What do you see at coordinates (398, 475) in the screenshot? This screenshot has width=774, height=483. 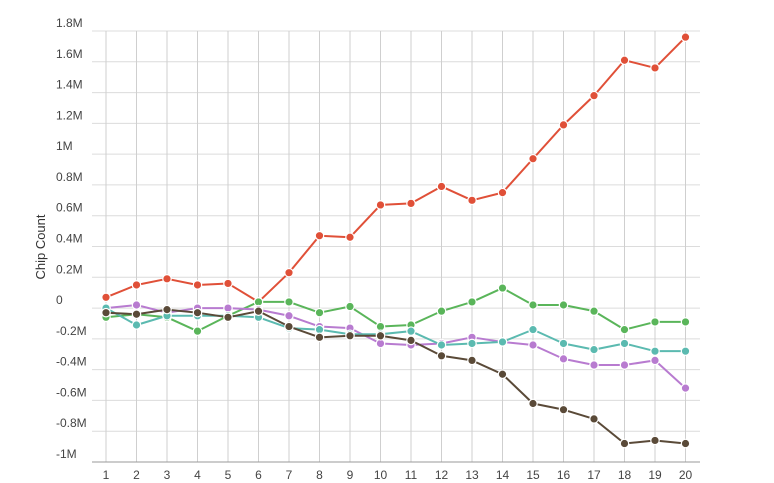 I see `x-axis-ticks: 1 2 3 4 5 6 7 8 9 10 11 12 13 14 15 16 17 18 19 20` at bounding box center [398, 475].